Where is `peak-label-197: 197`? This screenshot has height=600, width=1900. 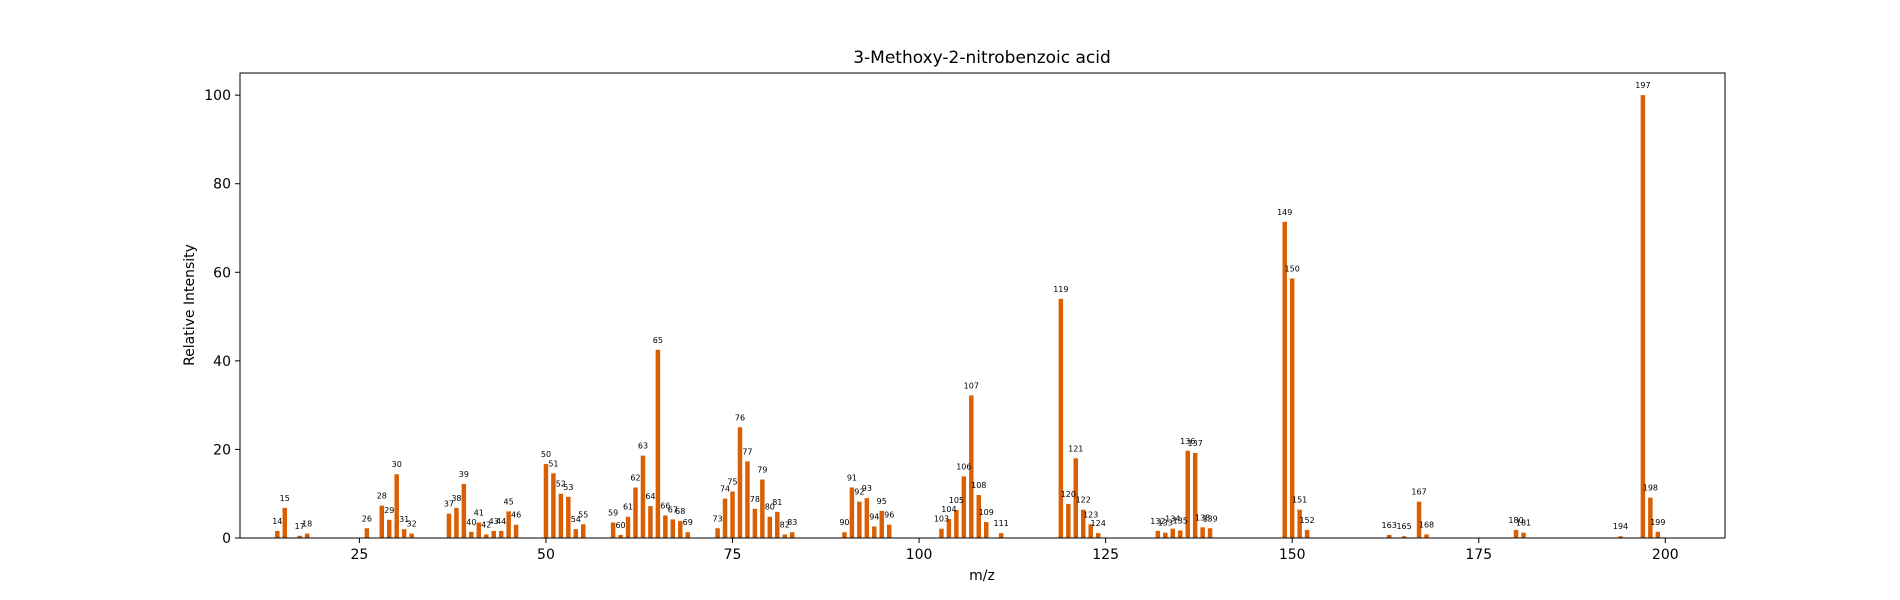 peak-label-197: 197 is located at coordinates (1642, 85).